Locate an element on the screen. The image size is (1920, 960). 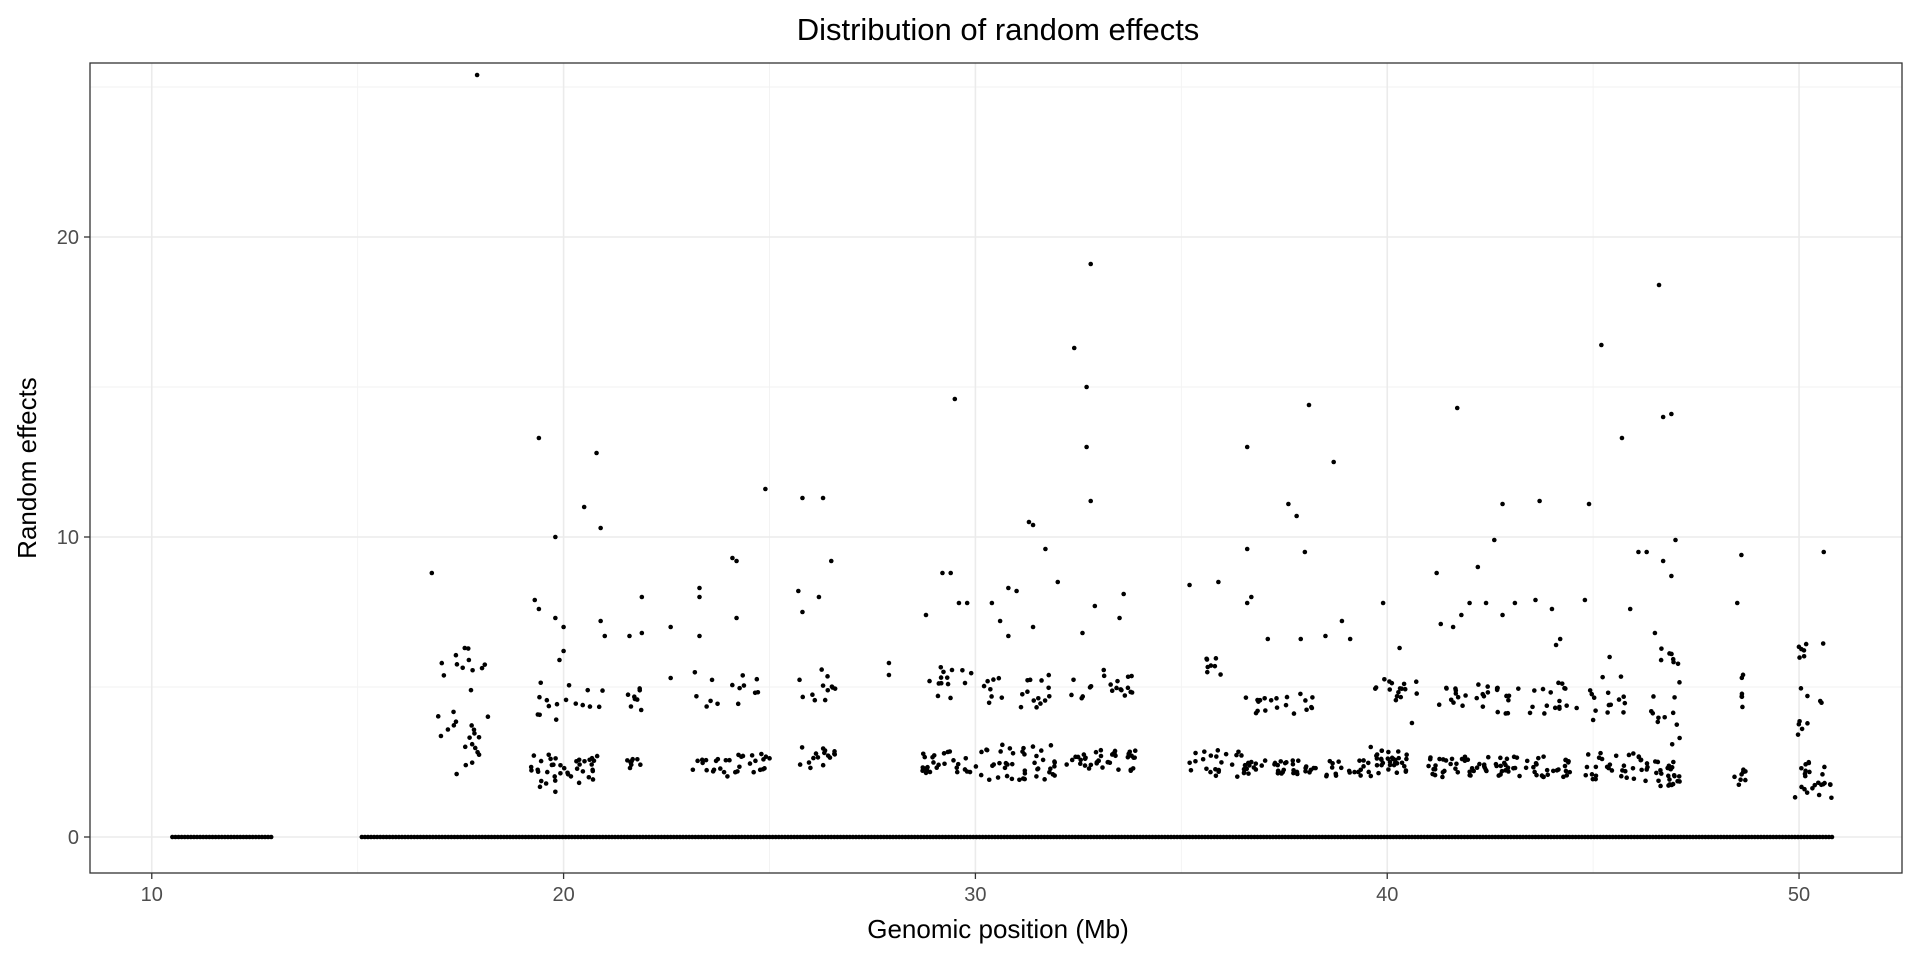
x-axis-title: Genomic position (Mb) is located at coordinates (998, 929).